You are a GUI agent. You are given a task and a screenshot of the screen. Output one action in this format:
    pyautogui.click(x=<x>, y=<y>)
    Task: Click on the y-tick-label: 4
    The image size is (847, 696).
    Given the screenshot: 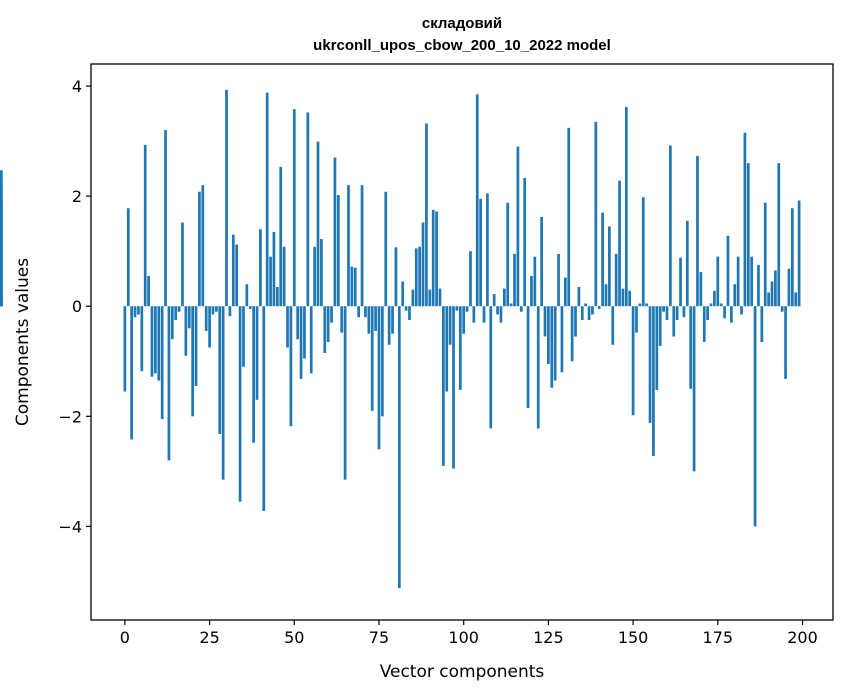 What is the action you would take?
    pyautogui.click(x=77, y=86)
    